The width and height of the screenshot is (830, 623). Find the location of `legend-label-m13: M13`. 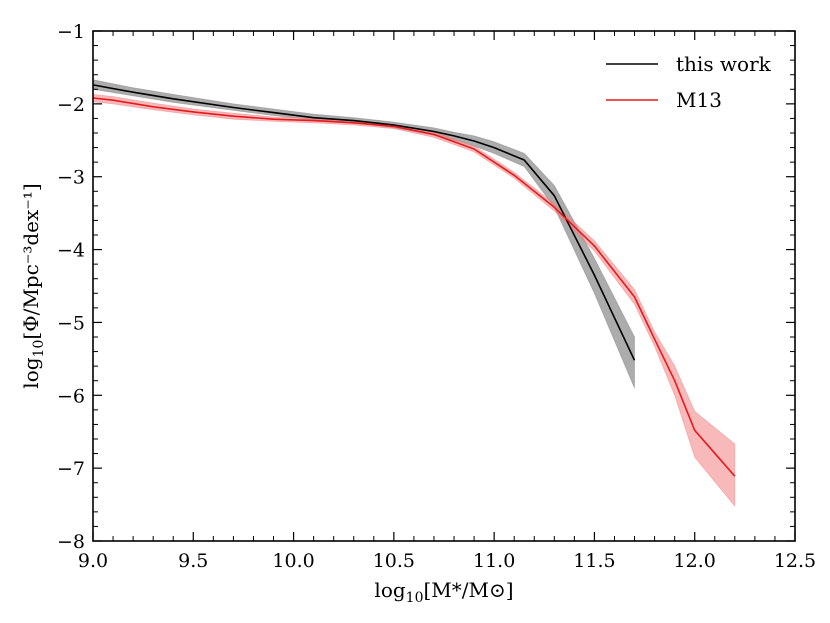

legend-label-m13: M13 is located at coordinates (699, 100).